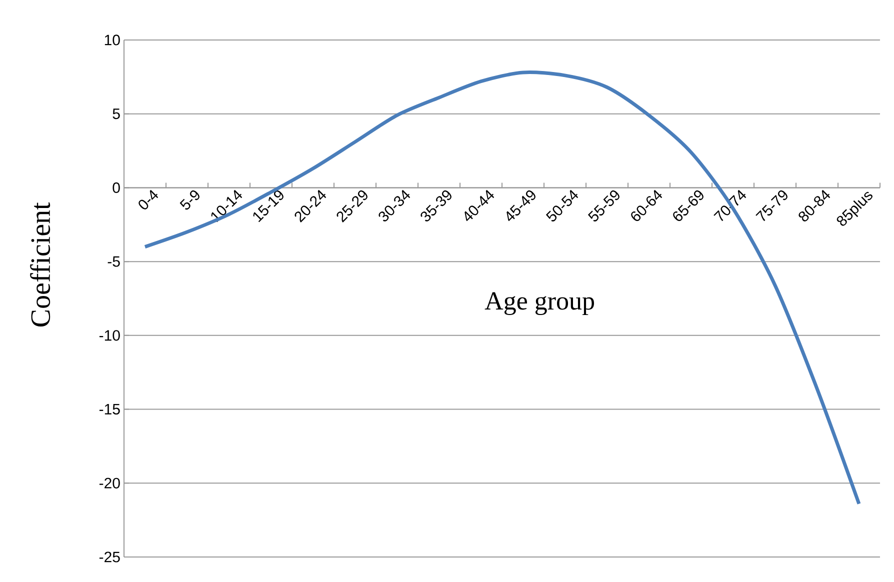  Describe the element at coordinates (109, 483) in the screenshot. I see `y-tick-label: -20` at that location.